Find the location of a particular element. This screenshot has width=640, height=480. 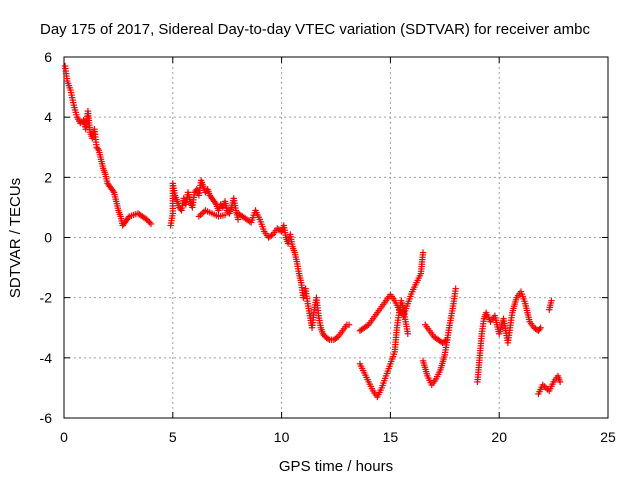

y-tick-labels: 6 4 2 0 -2 -4 -6 is located at coordinates (46, 237).